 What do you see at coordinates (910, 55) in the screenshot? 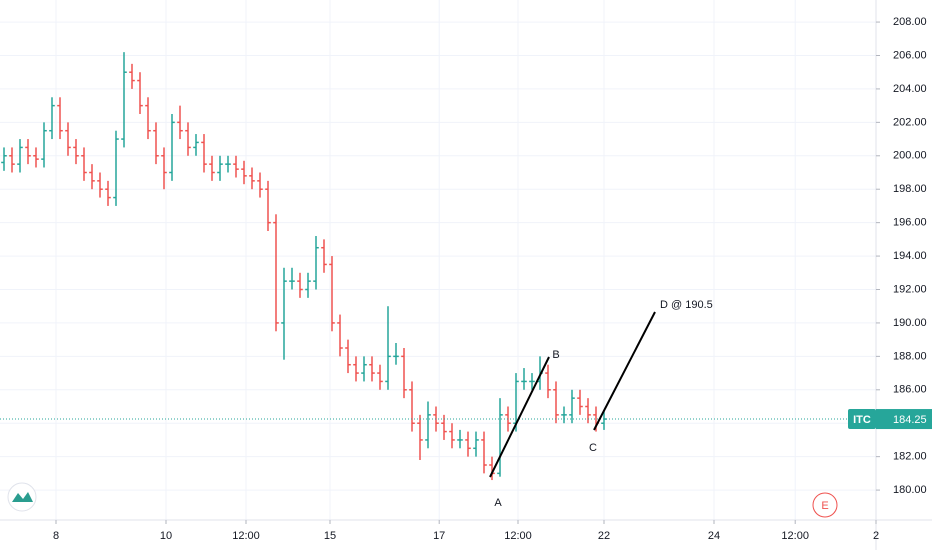
I see `y-tick-label: 206.00` at bounding box center [910, 55].